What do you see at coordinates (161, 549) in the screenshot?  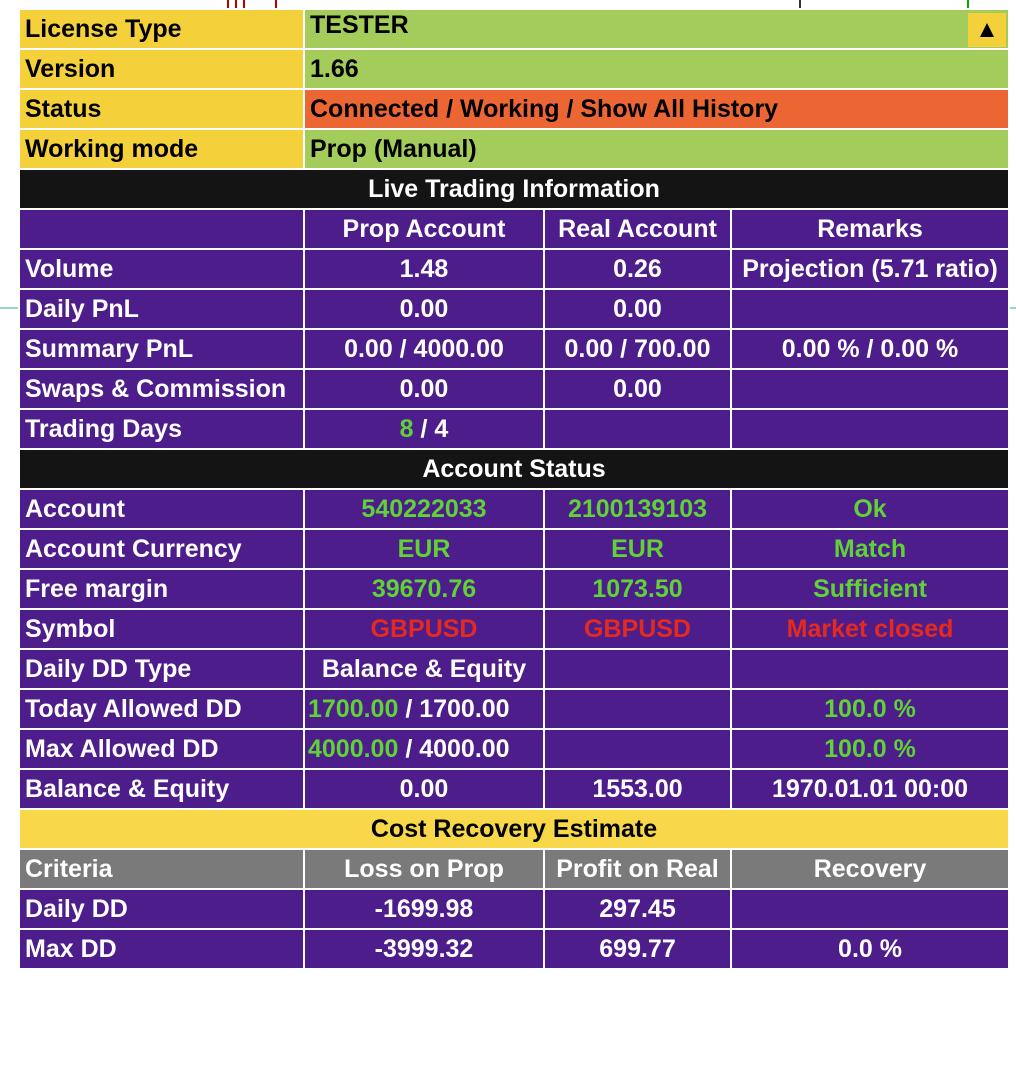 I see `row-label: Account Currency` at bounding box center [161, 549].